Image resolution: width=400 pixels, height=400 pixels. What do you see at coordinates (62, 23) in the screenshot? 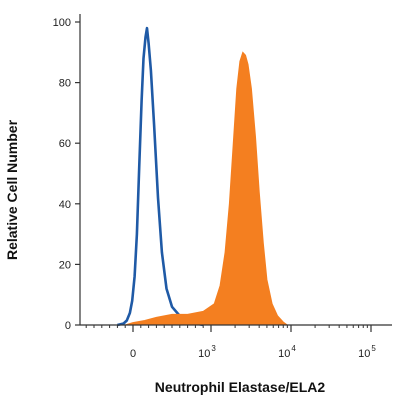
I see `y-tick-label: 100` at bounding box center [62, 23].